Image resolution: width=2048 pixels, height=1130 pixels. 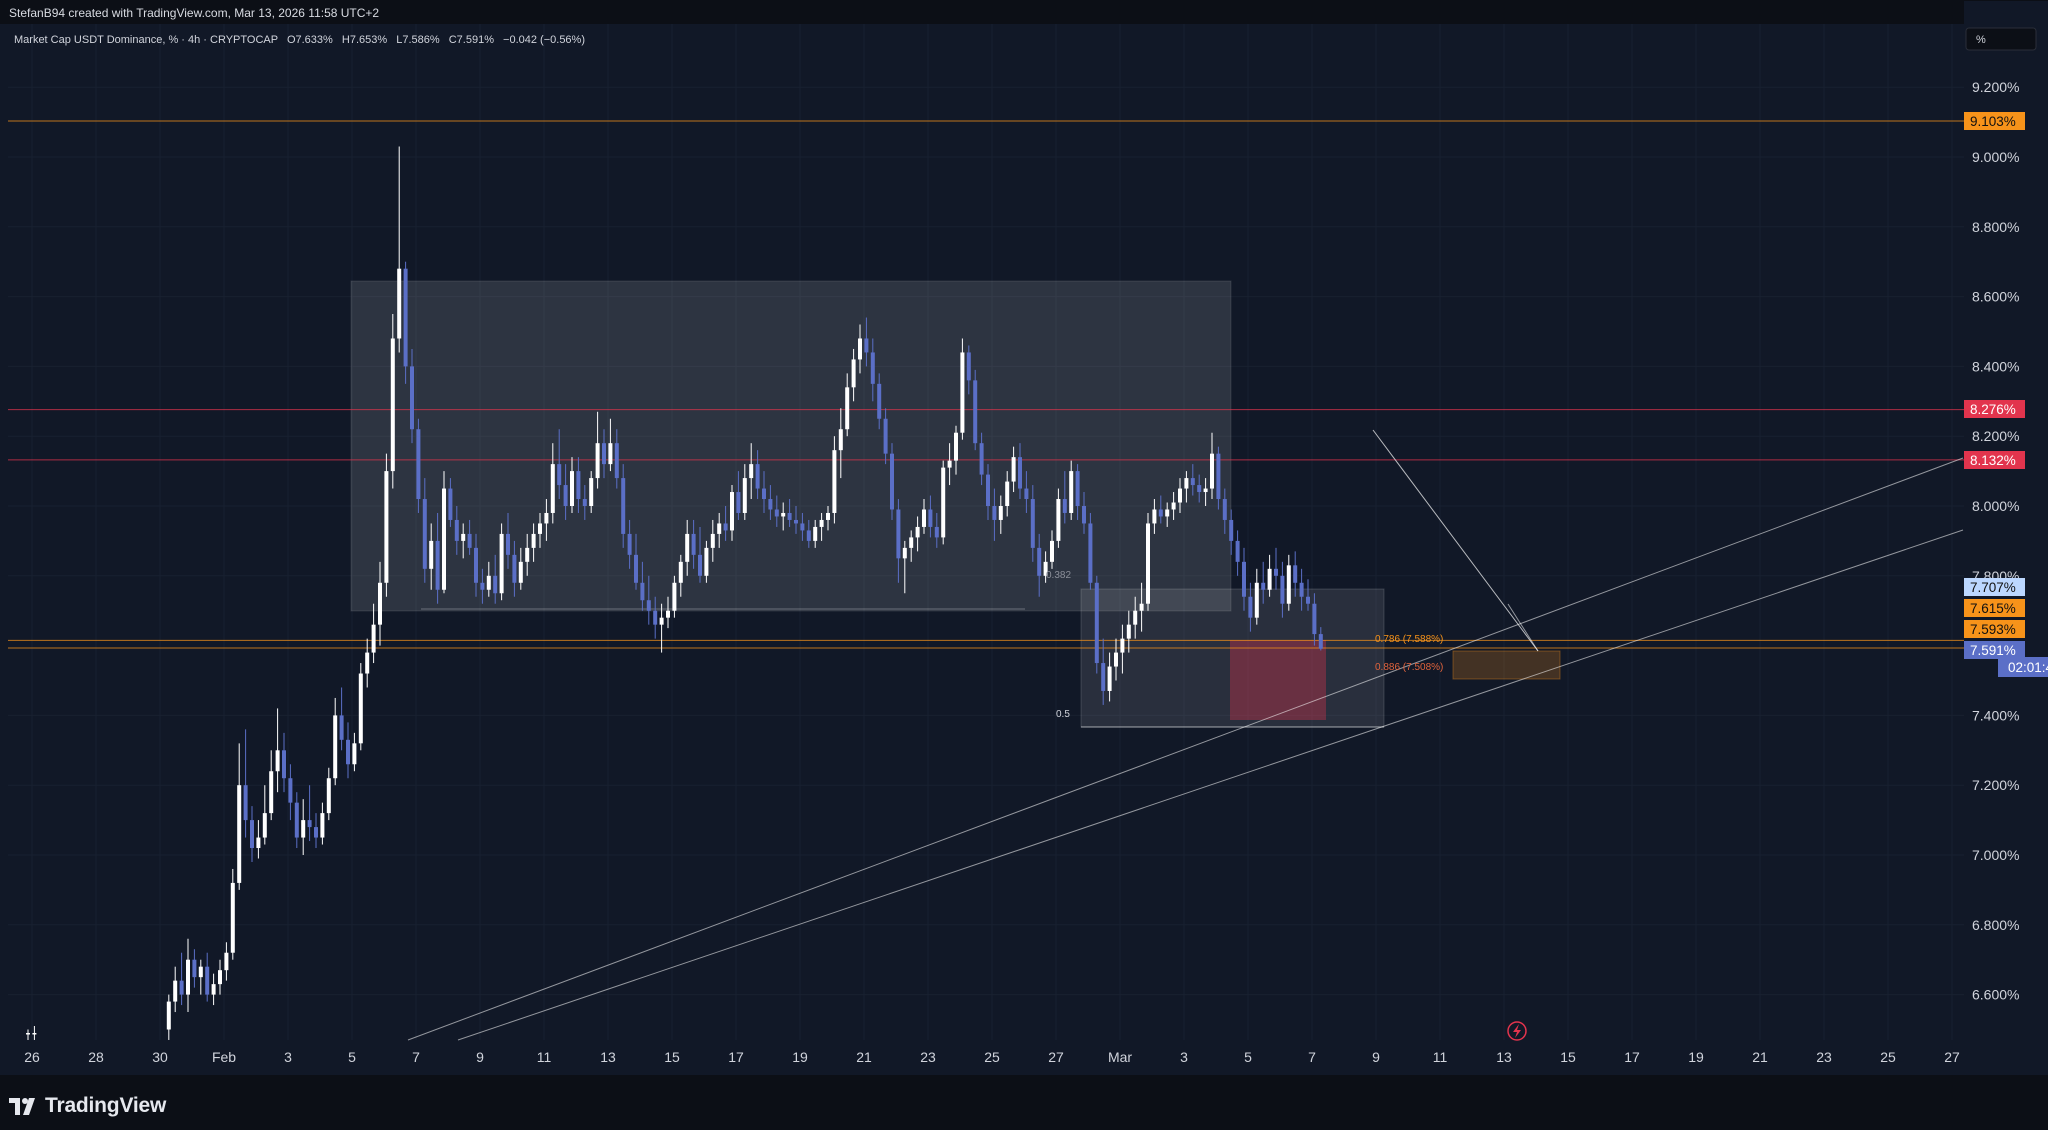 What do you see at coordinates (1995, 366) in the screenshot?
I see `y-tick-label: 8.400%` at bounding box center [1995, 366].